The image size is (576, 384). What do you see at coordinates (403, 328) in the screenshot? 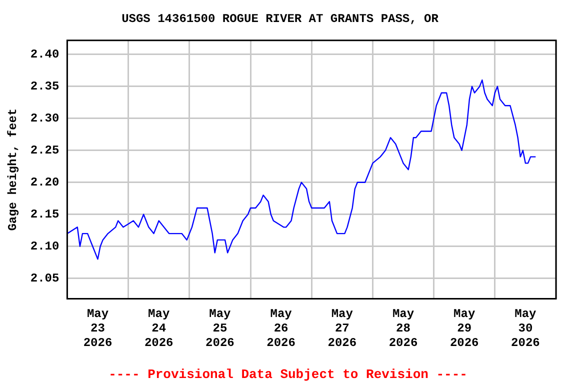
I see `x-tick-label: May 28 2026` at bounding box center [403, 328].